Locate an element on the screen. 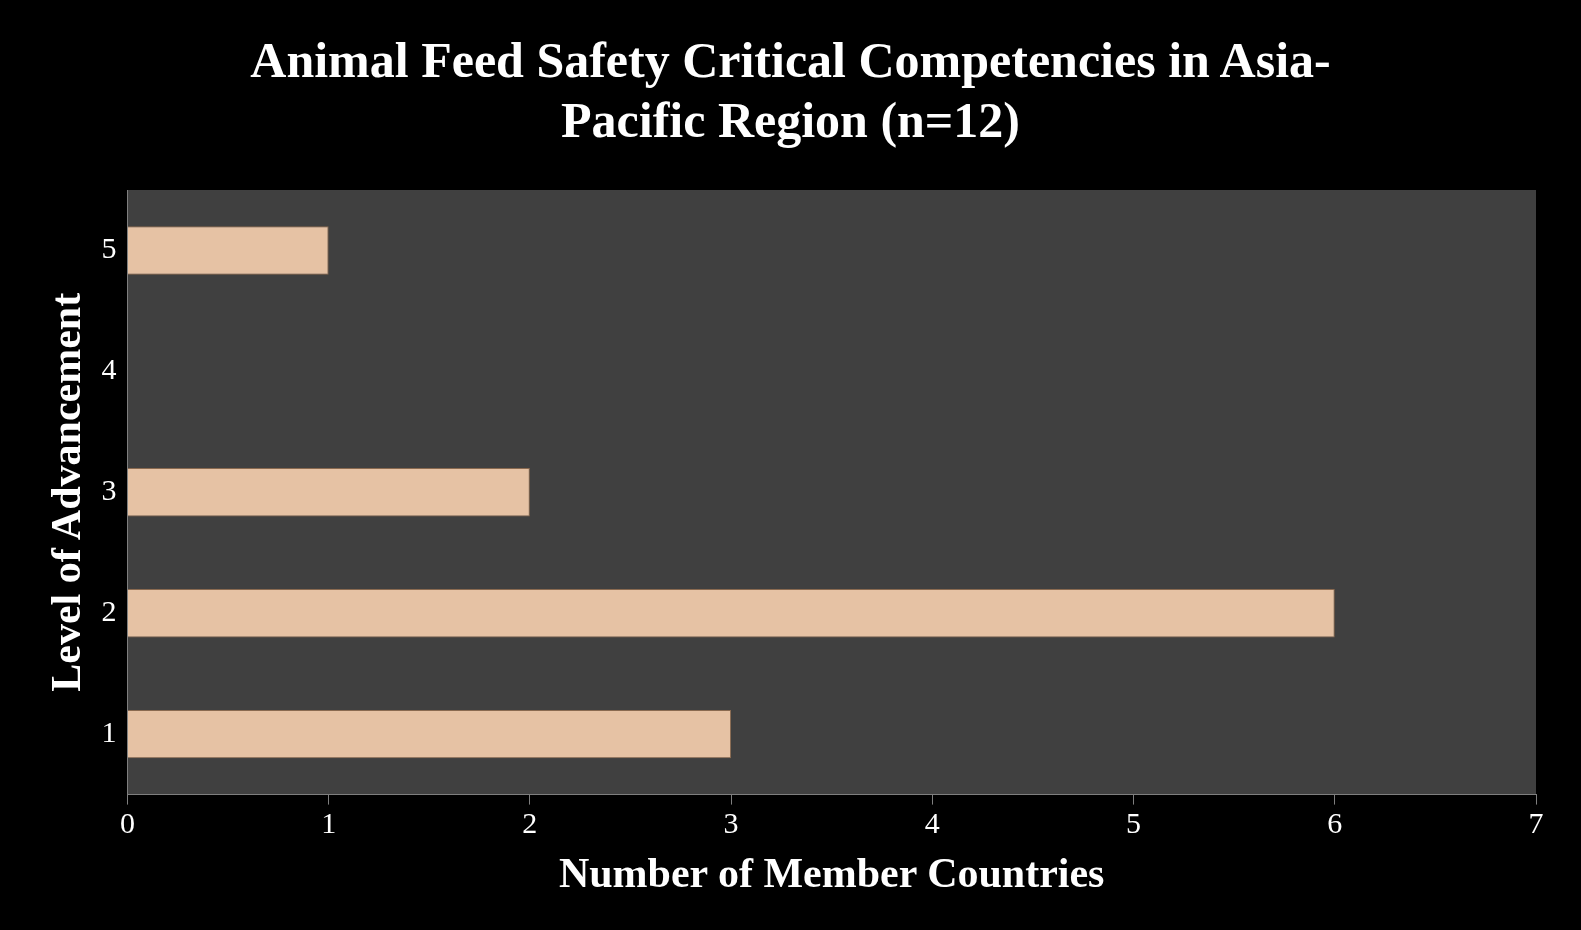 The height and width of the screenshot is (930, 1581). y-tick-label: 3 is located at coordinates (109, 490).